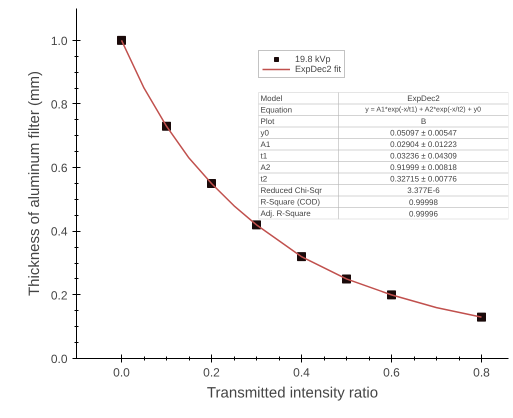 The image size is (513, 418). Describe the element at coordinates (424, 133) in the screenshot. I see `annotation: 0.05097 ± 0.00547` at that location.